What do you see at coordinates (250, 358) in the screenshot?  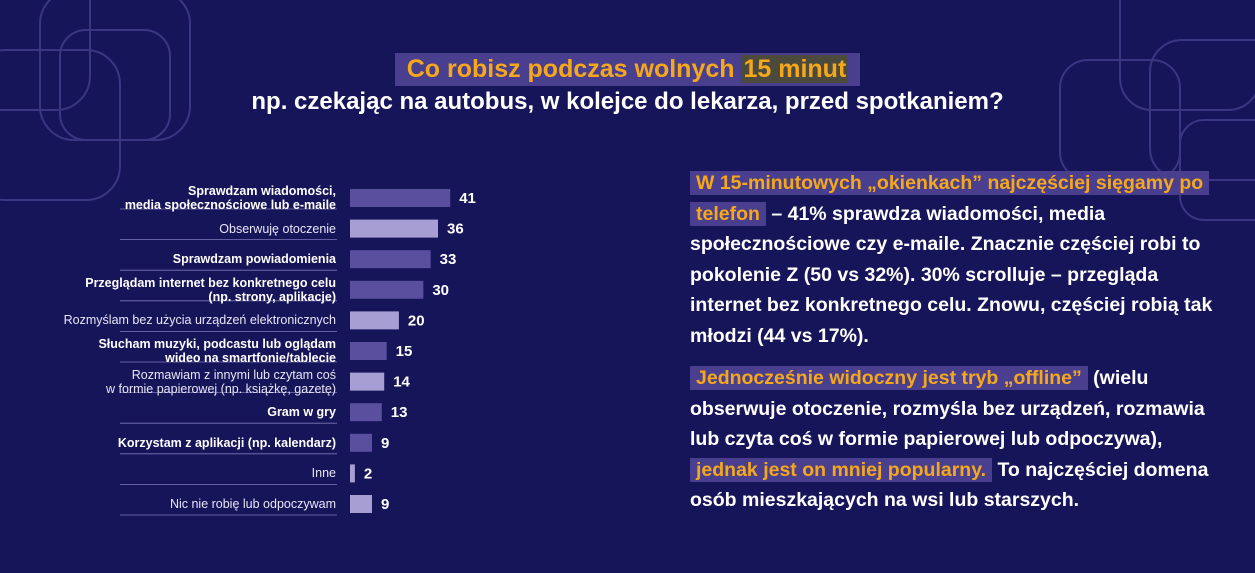 I see `category-label-line: wideo na smartfonie/tablecie` at bounding box center [250, 358].